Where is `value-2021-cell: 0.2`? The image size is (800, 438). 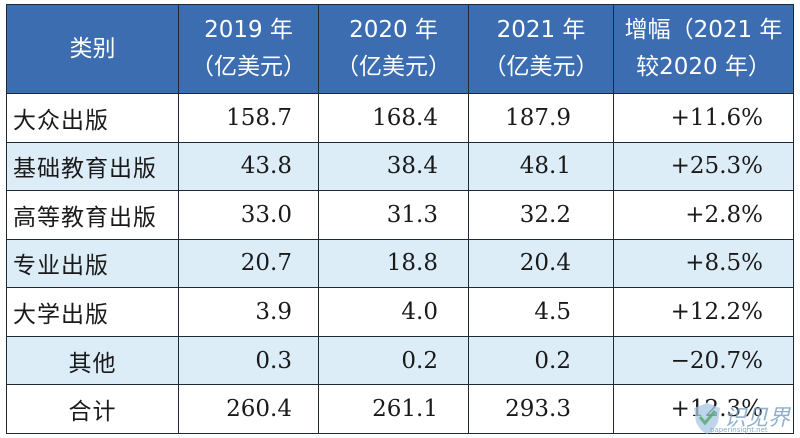
value-2021-cell: 0.2 is located at coordinates (541, 360).